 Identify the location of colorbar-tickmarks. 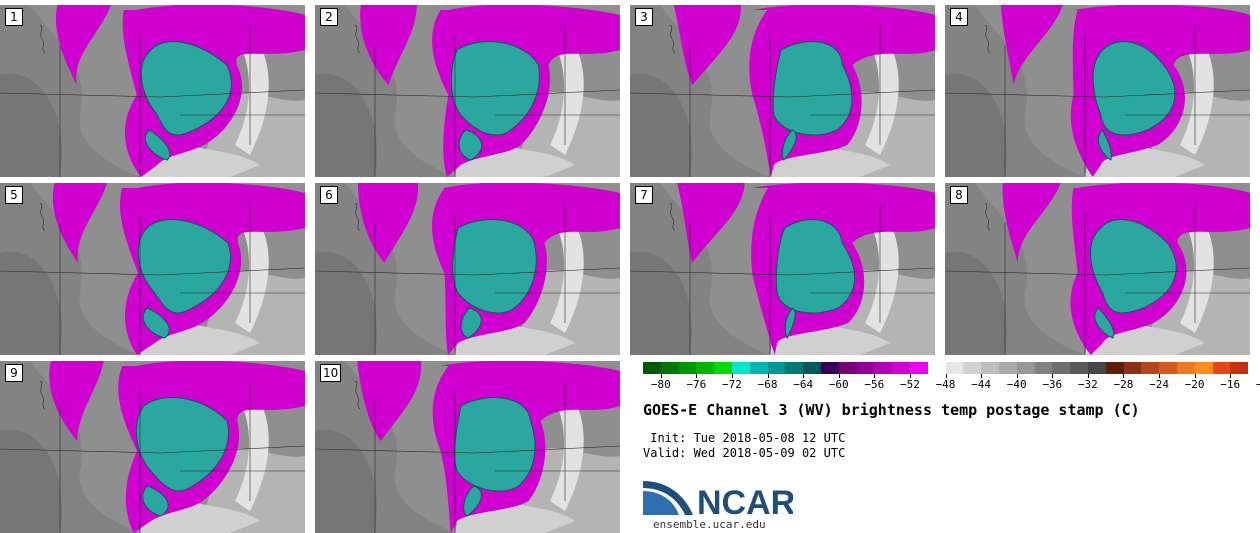
(945, 376).